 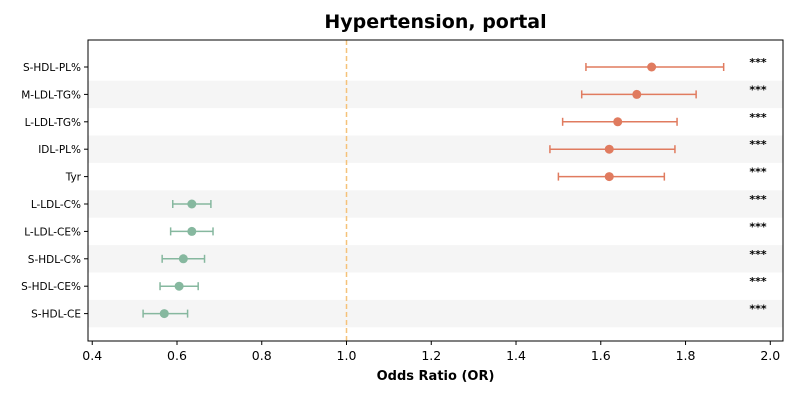 What do you see at coordinates (52, 68) in the screenshot?
I see `y-tick-label: S-HDL-PL%` at bounding box center [52, 68].